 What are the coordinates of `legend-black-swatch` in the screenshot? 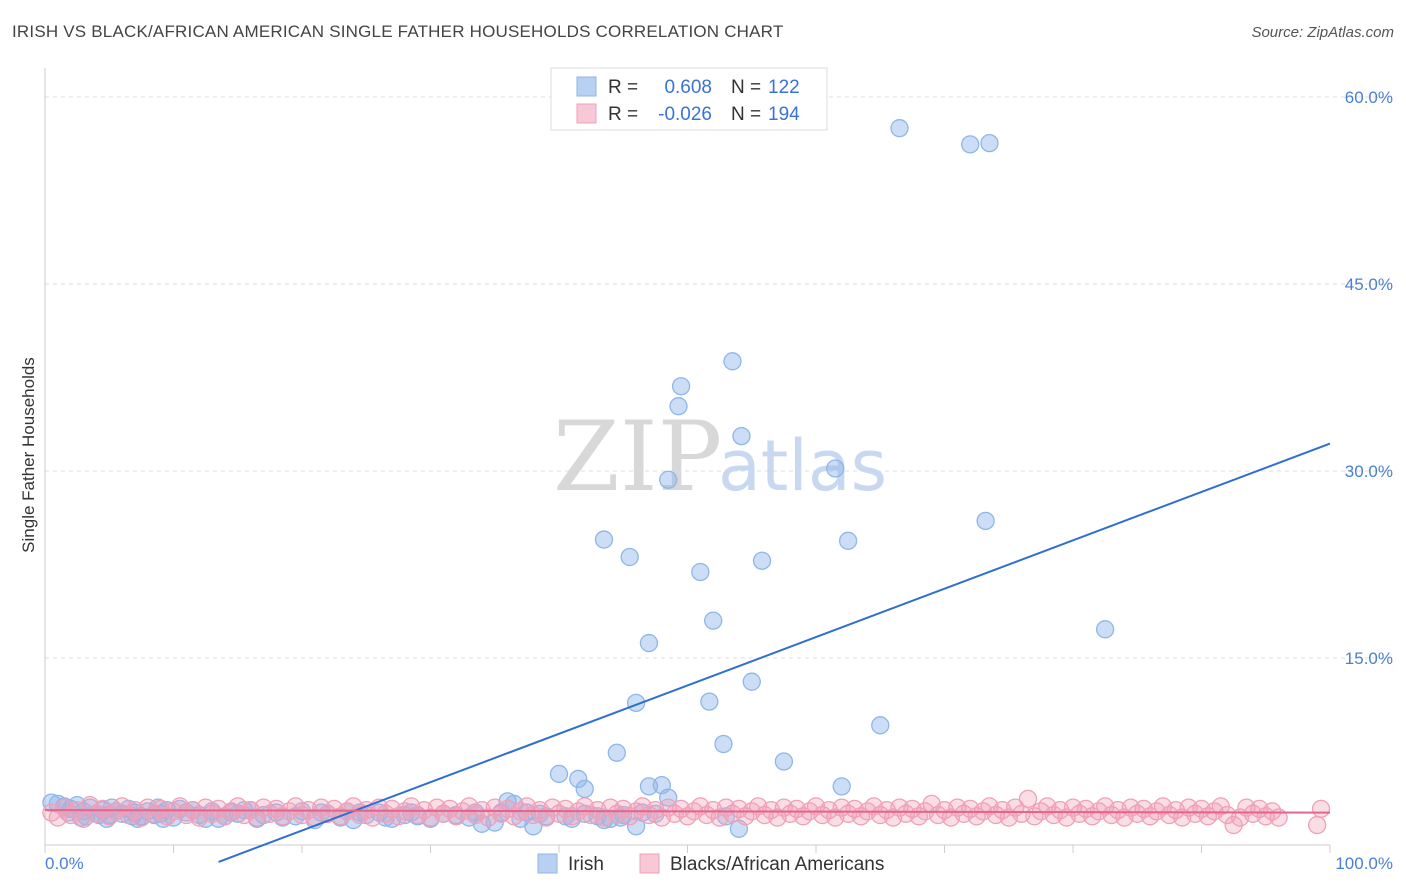 It's located at (586, 113).